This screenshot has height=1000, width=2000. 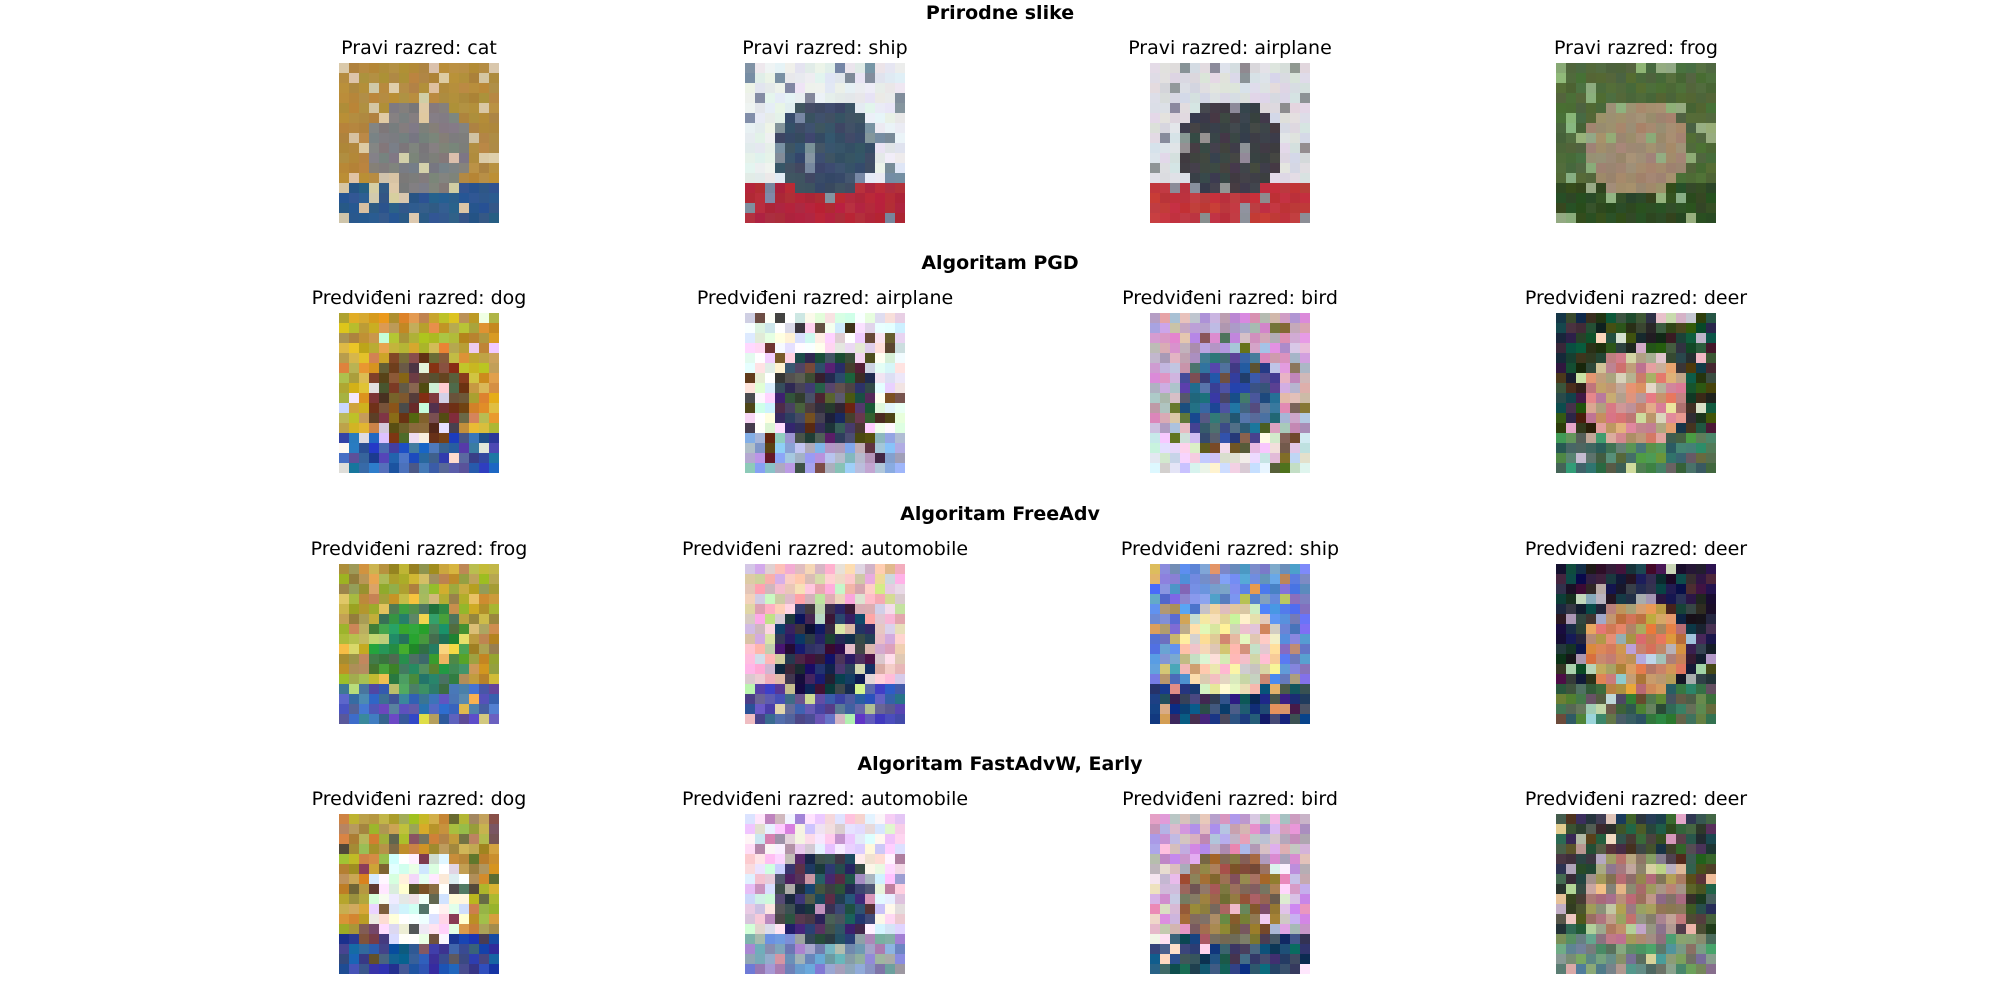 I want to click on image-caption: Pravi razred: frog, so click(x=1636, y=48).